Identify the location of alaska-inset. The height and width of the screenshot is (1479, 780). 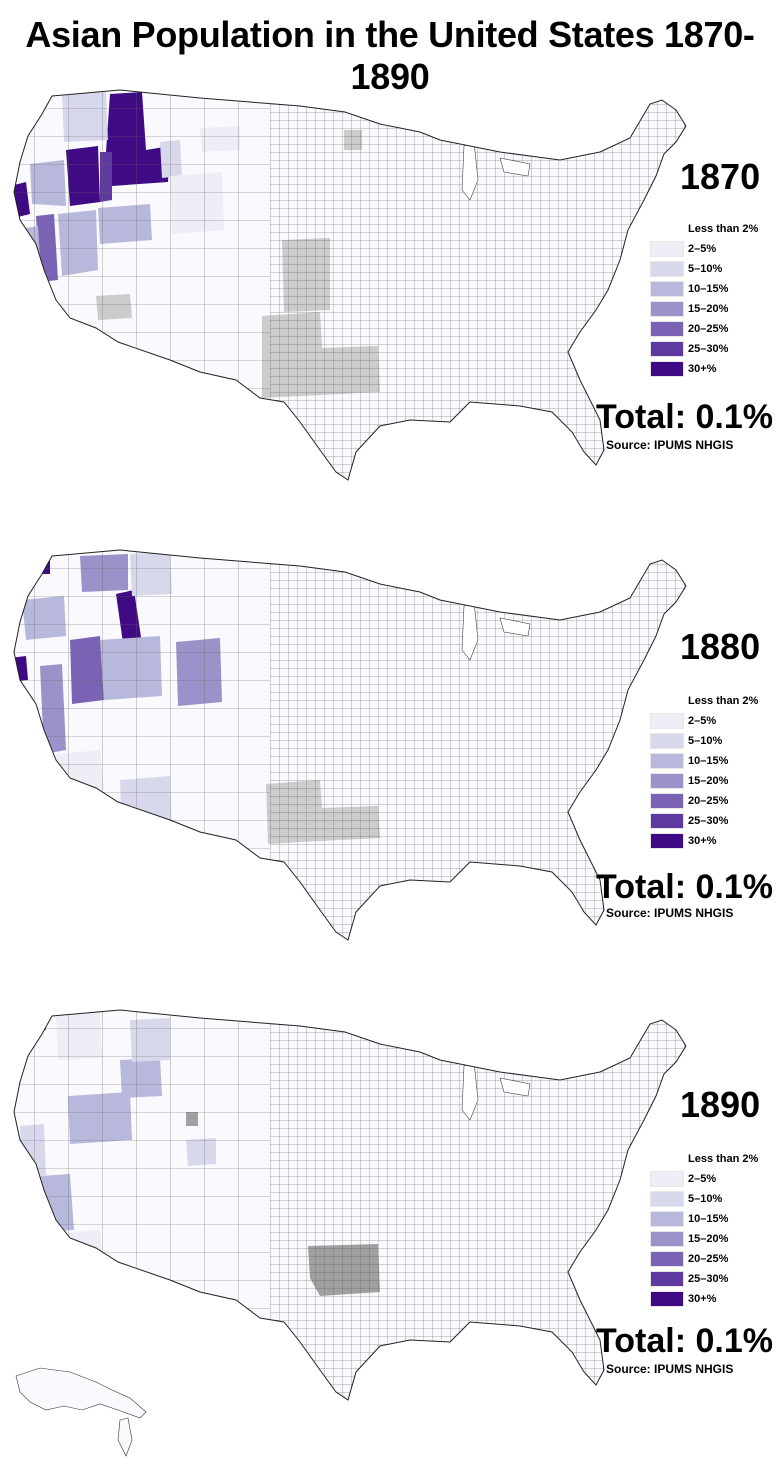
(81, 1412).